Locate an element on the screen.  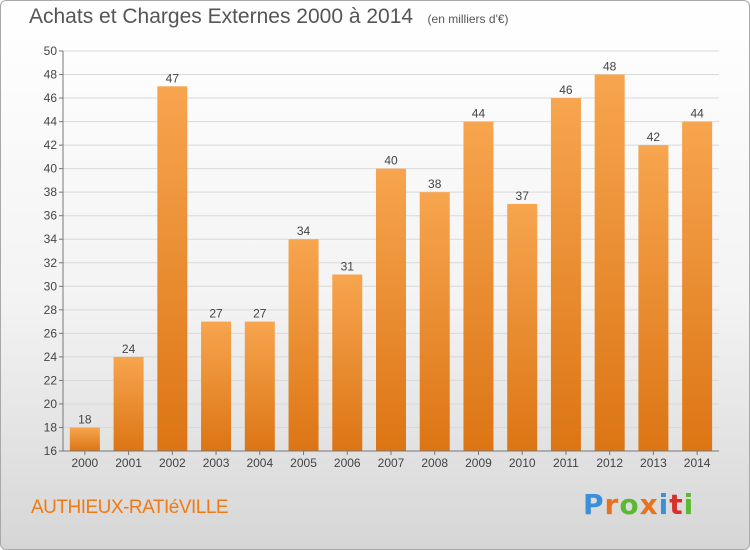
logo-letter: r is located at coordinates (612, 504).